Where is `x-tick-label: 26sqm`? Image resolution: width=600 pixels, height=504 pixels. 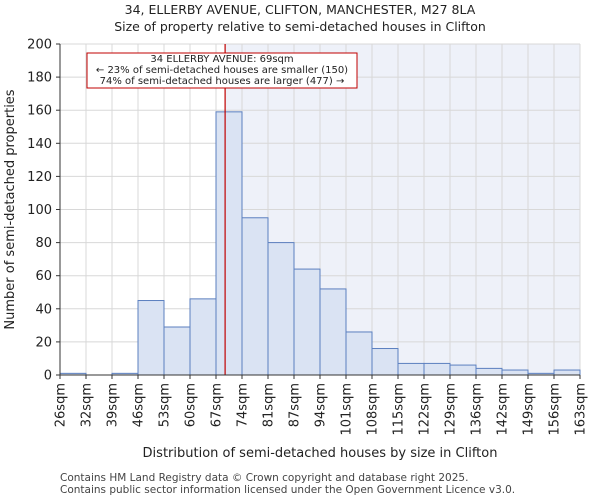
x-tick-label: 26sqm is located at coordinates (61, 405).